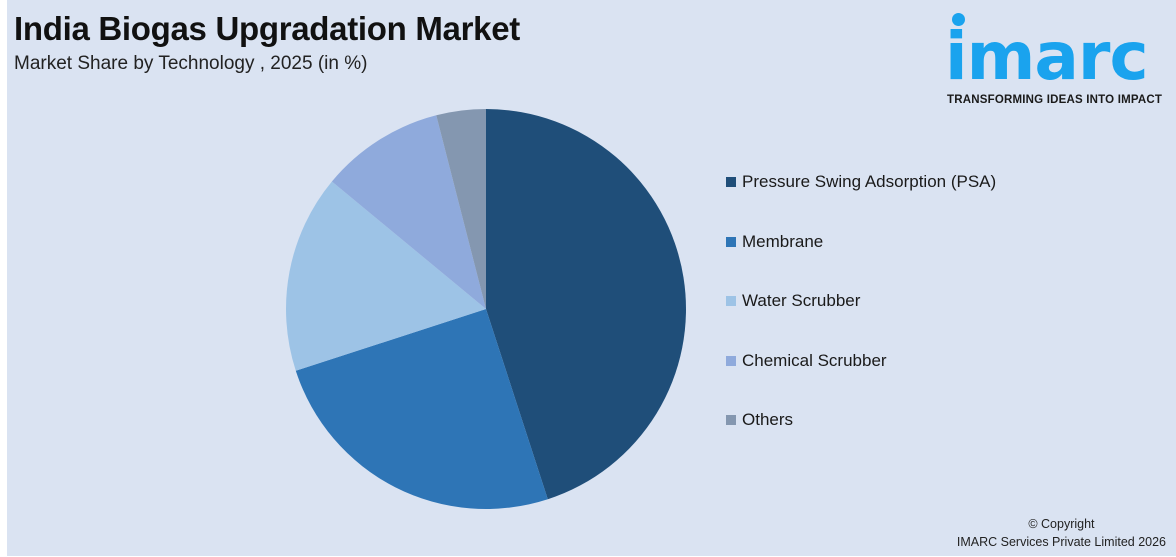  What do you see at coordinates (801, 300) in the screenshot?
I see `legend-label: Water Scrubber` at bounding box center [801, 300].